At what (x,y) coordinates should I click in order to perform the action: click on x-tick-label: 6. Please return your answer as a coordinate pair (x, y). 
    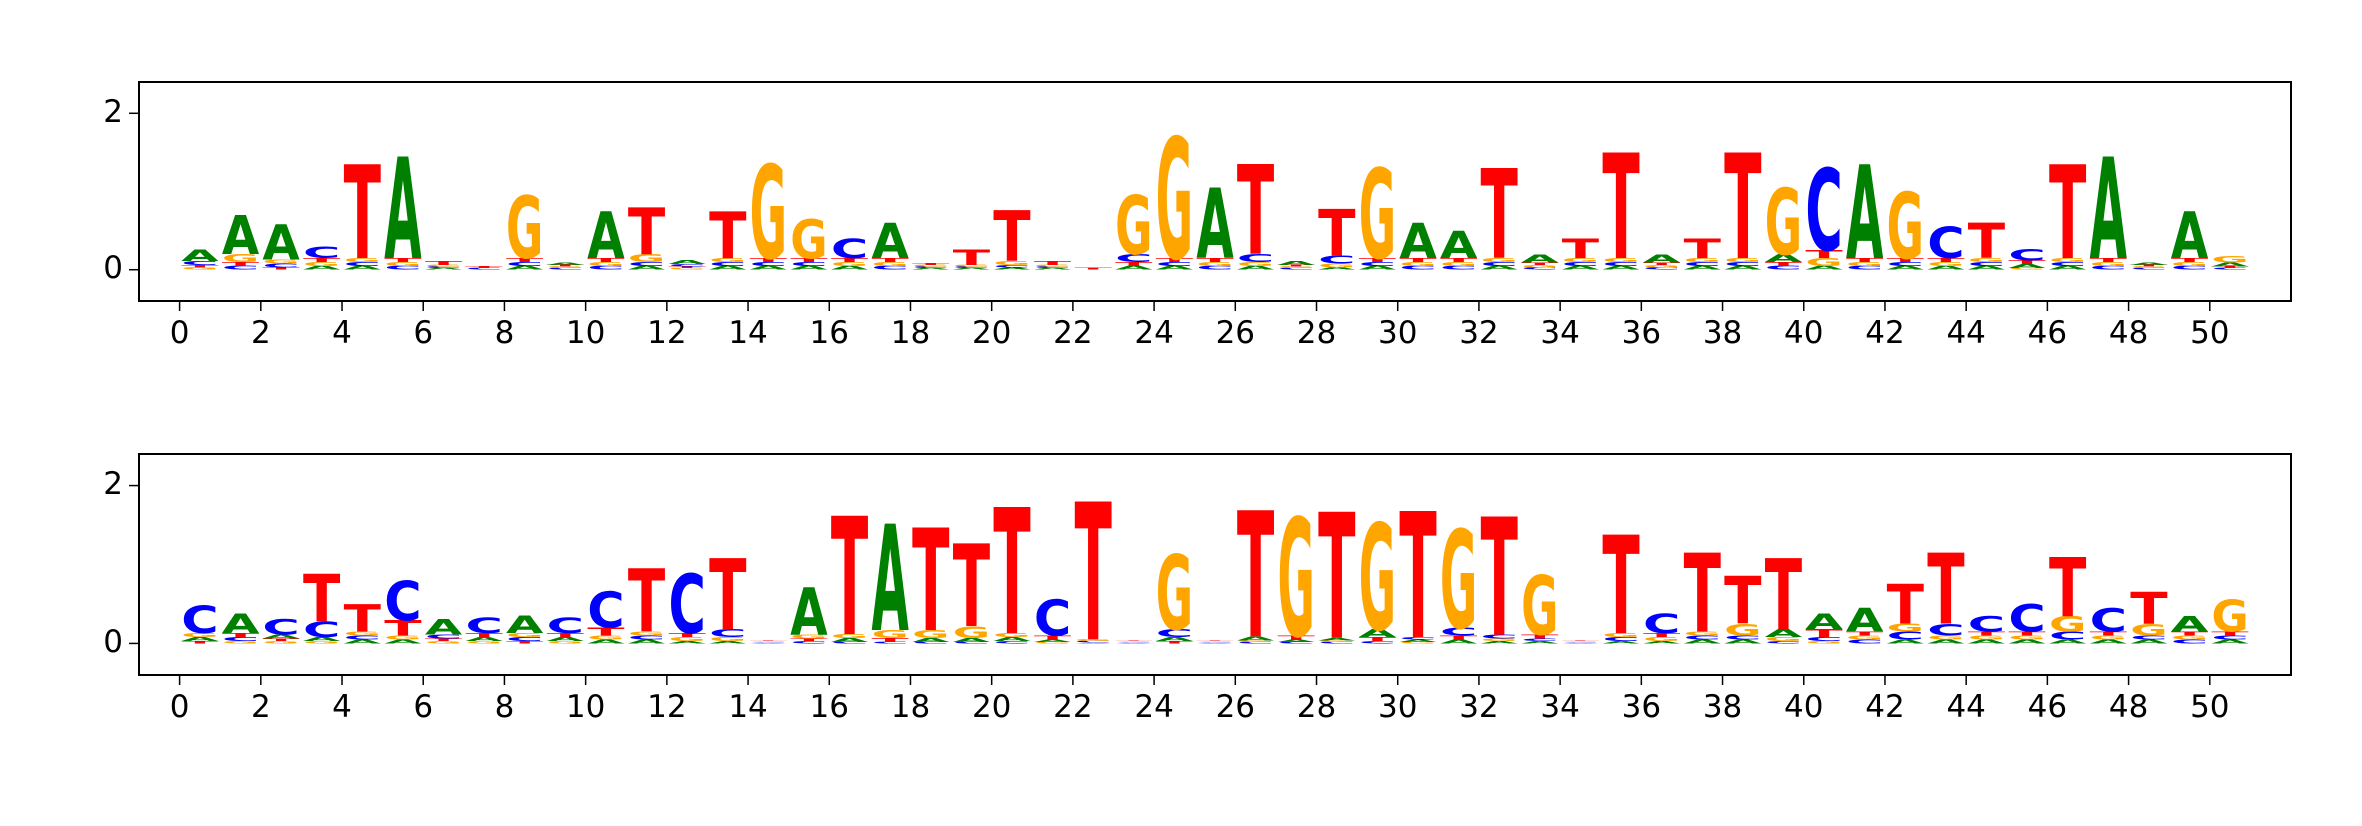
    Looking at the image, I should click on (423, 707).